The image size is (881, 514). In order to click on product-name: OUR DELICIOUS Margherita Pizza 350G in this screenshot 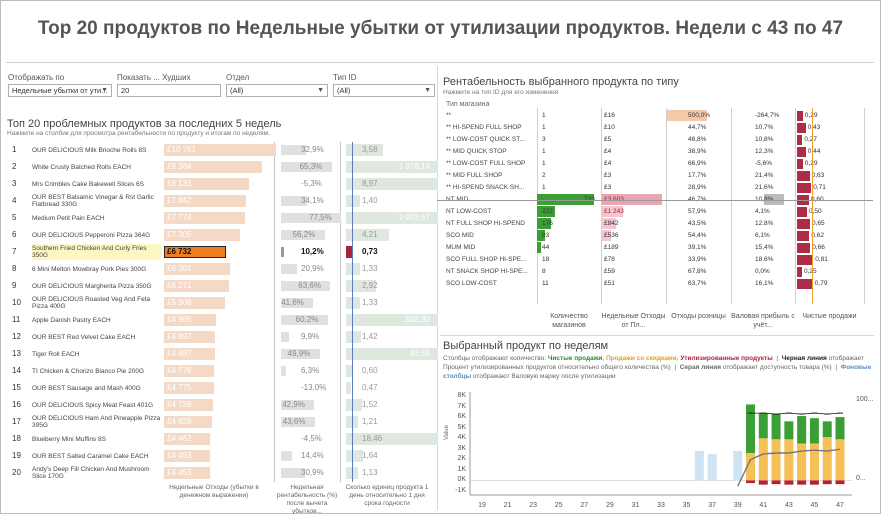, I will do `click(92, 286)`.